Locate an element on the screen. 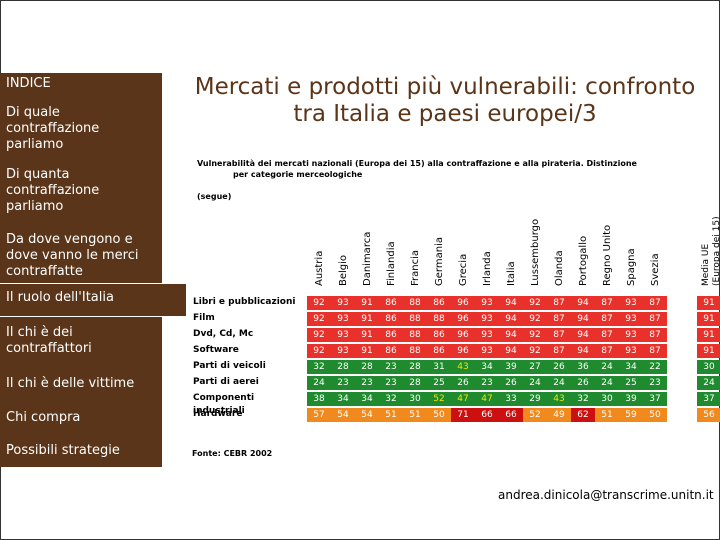  table-cell: 62 is located at coordinates (583, 415).